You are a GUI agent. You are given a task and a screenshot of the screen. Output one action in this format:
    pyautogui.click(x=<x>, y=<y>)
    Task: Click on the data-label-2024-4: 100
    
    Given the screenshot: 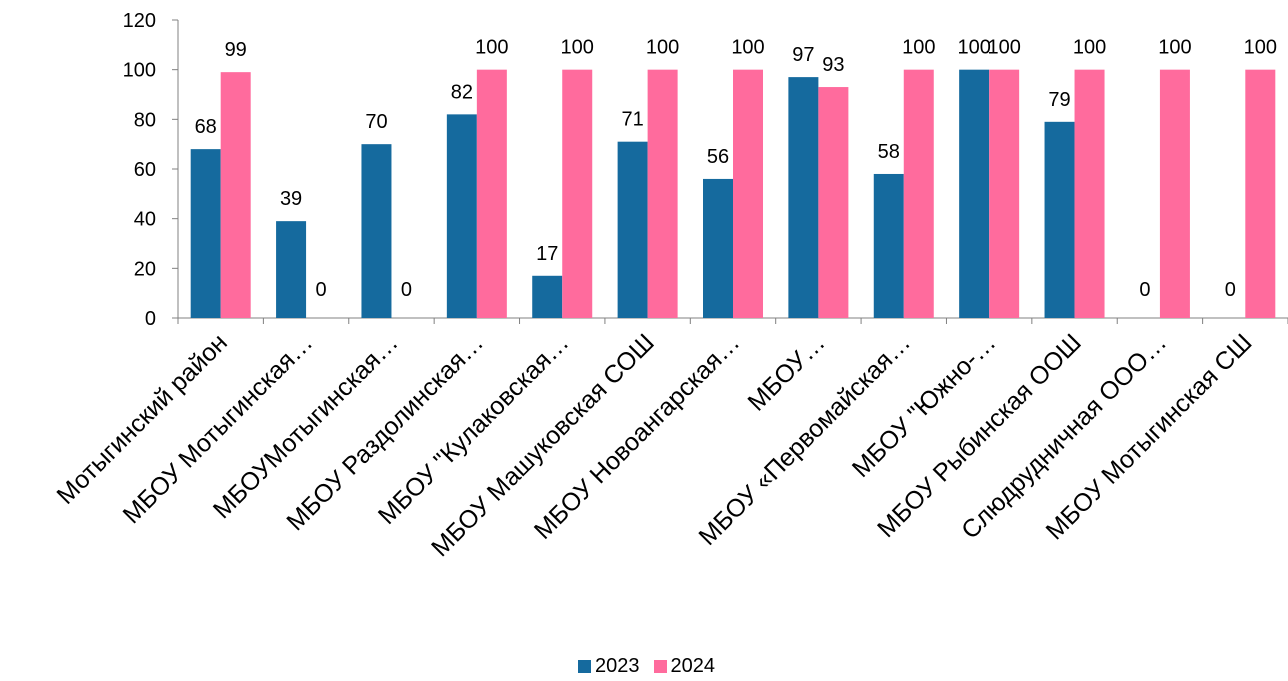 What is the action you would take?
    pyautogui.click(x=577, y=48)
    